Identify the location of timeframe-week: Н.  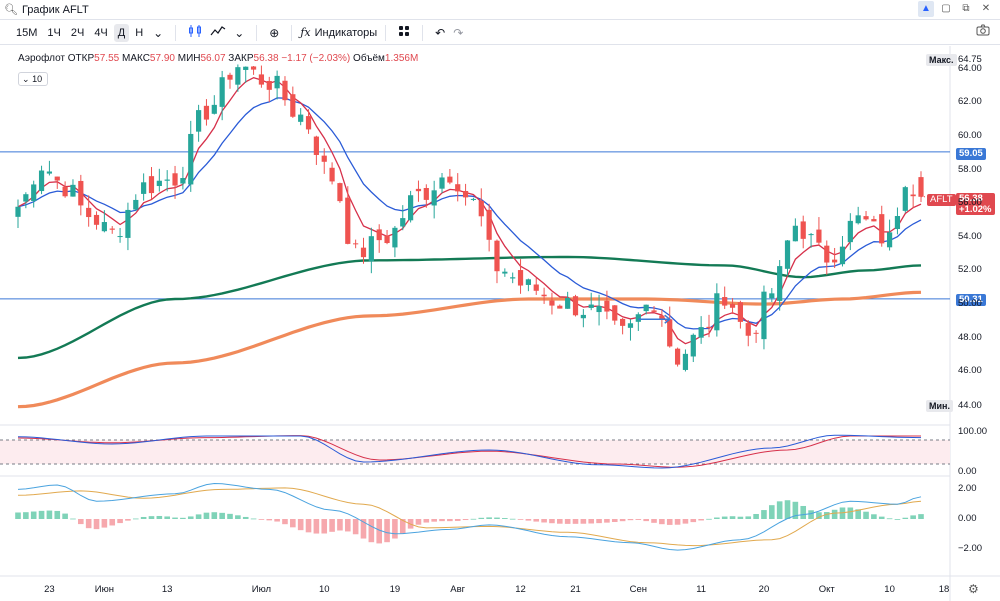
(139, 32).